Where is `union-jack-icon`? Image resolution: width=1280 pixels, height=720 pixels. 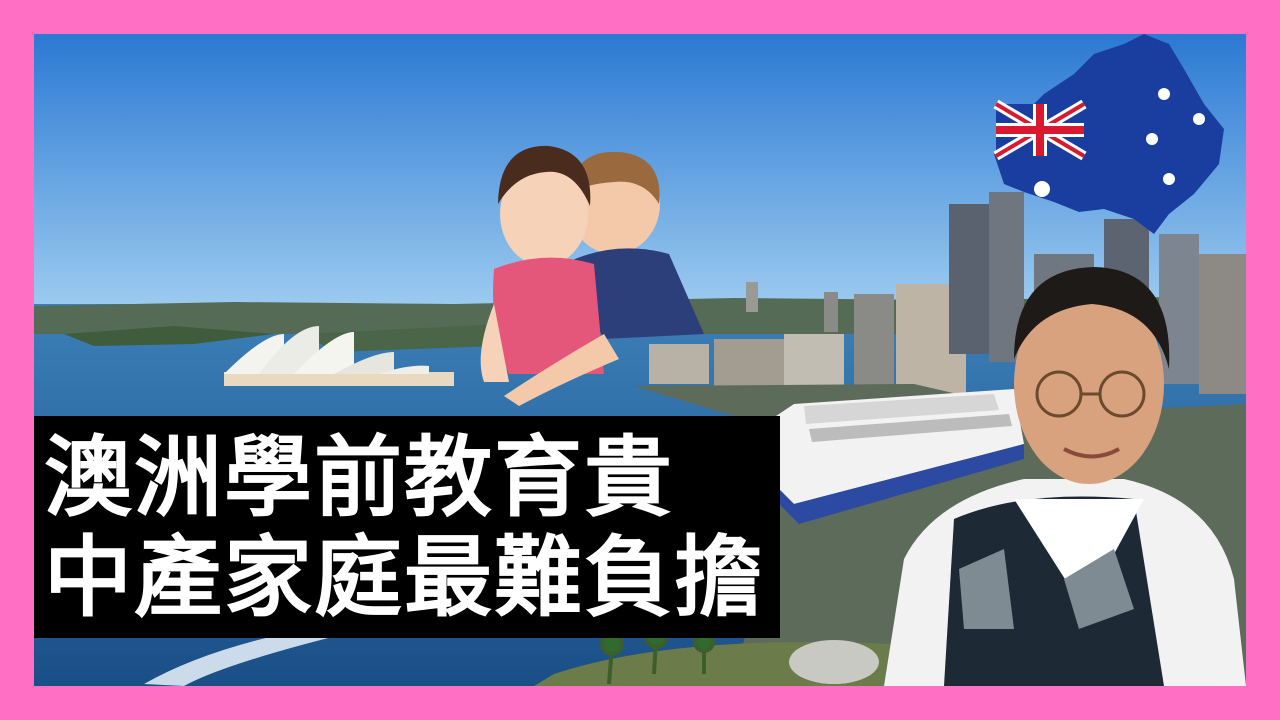
union-jack-icon is located at coordinates (1040, 130).